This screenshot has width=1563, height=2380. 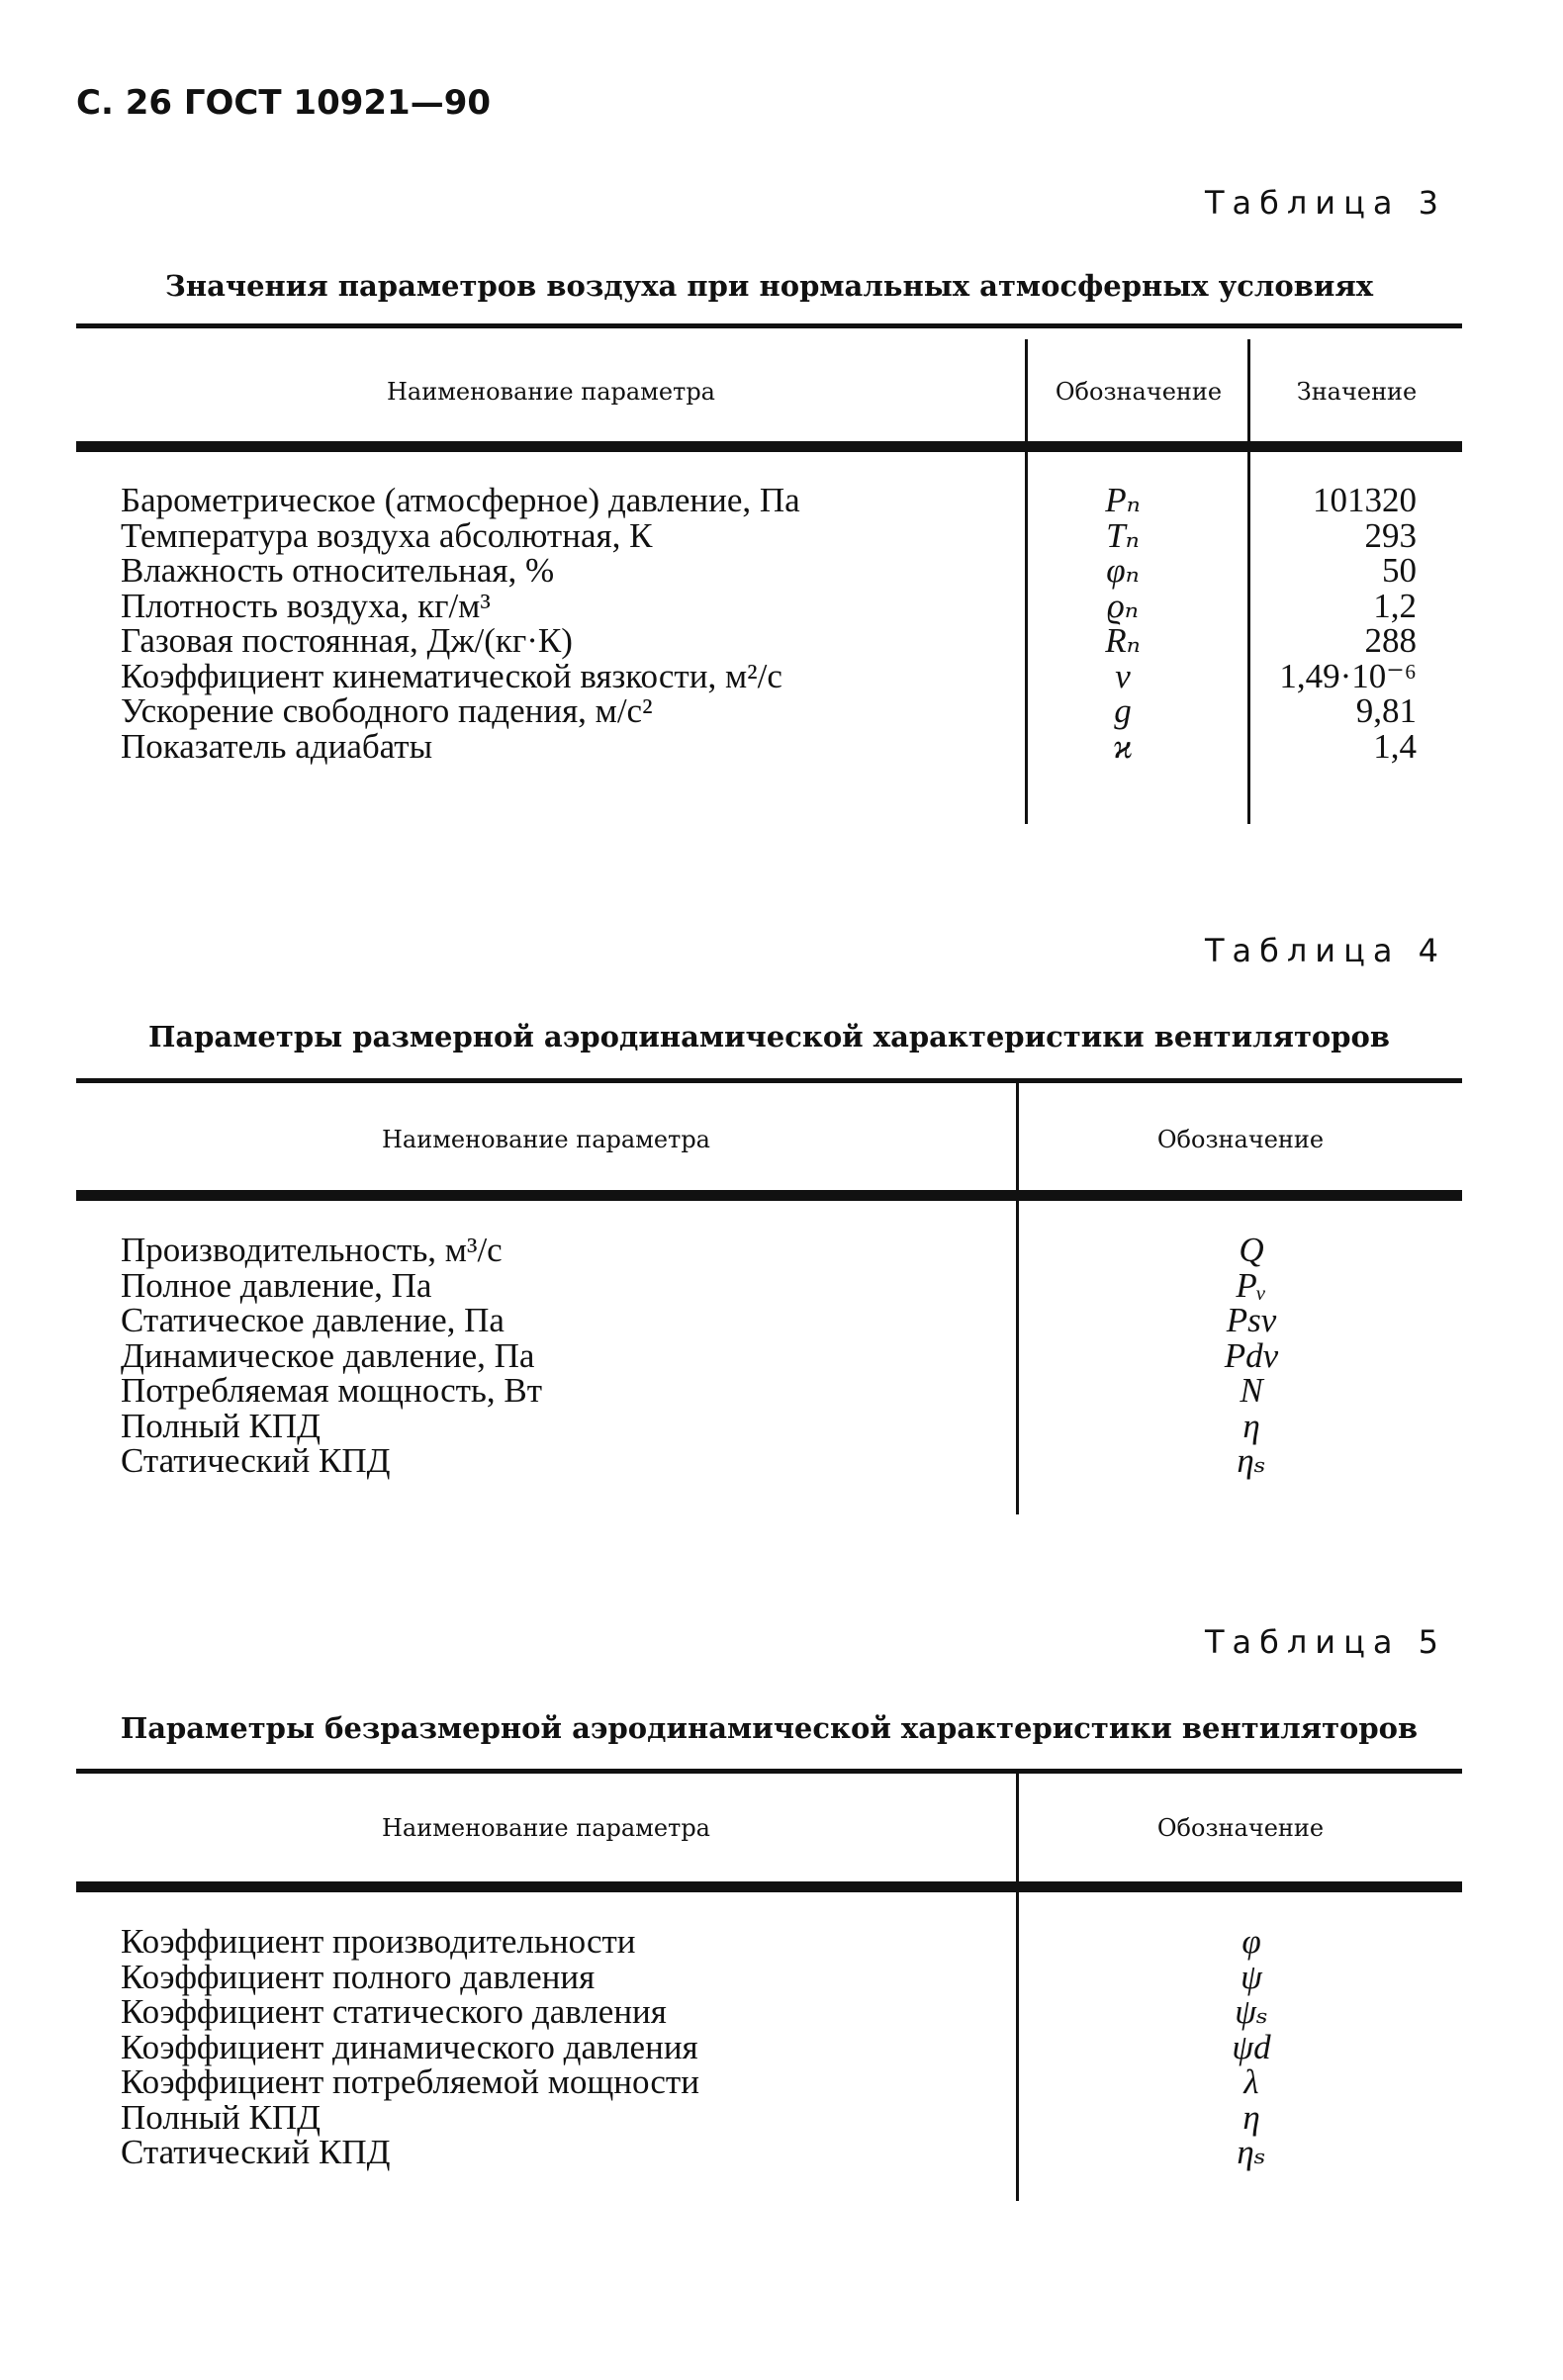 What do you see at coordinates (1123, 500) in the screenshot?
I see `row-symbol: Pₙ` at bounding box center [1123, 500].